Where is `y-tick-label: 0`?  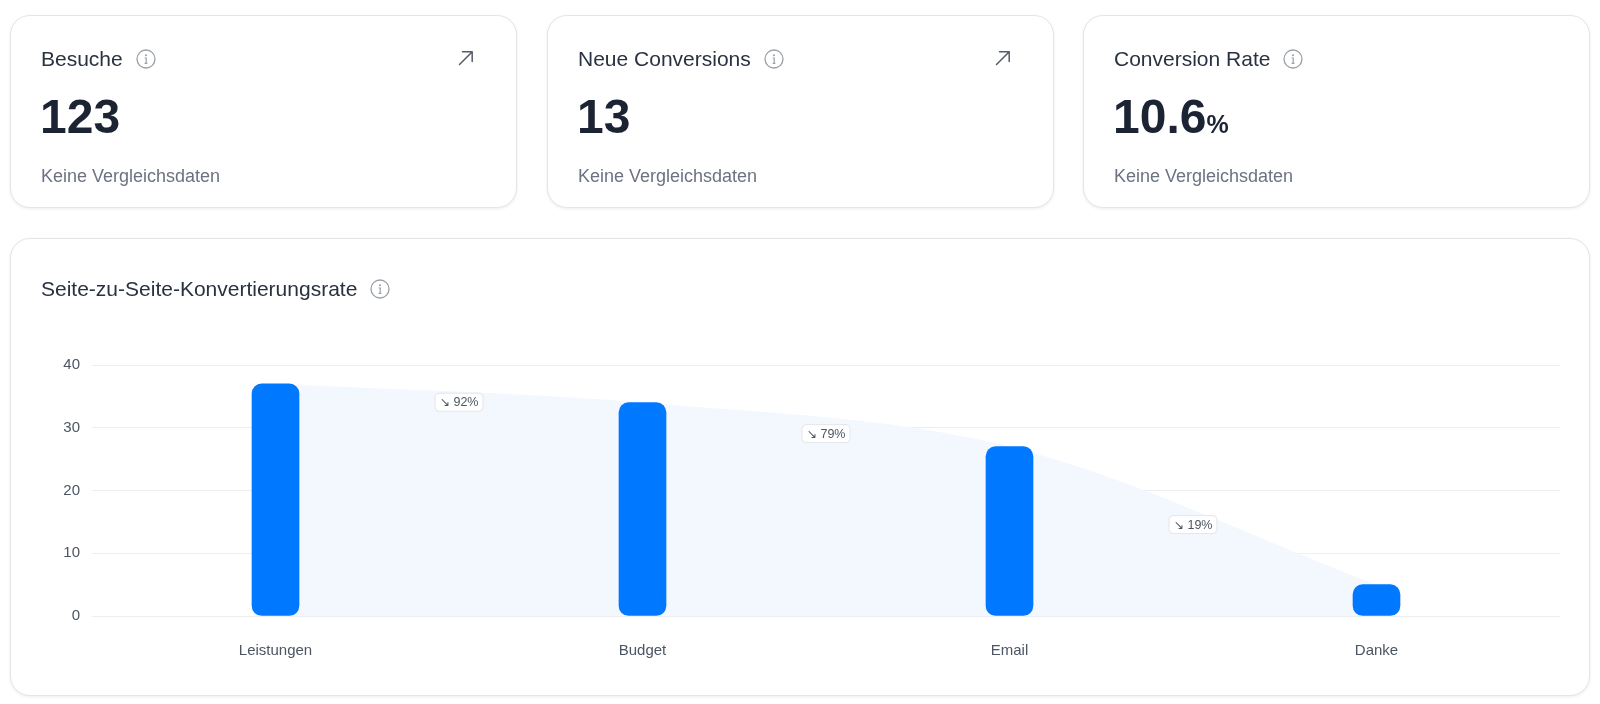 y-tick-label: 0 is located at coordinates (75, 615).